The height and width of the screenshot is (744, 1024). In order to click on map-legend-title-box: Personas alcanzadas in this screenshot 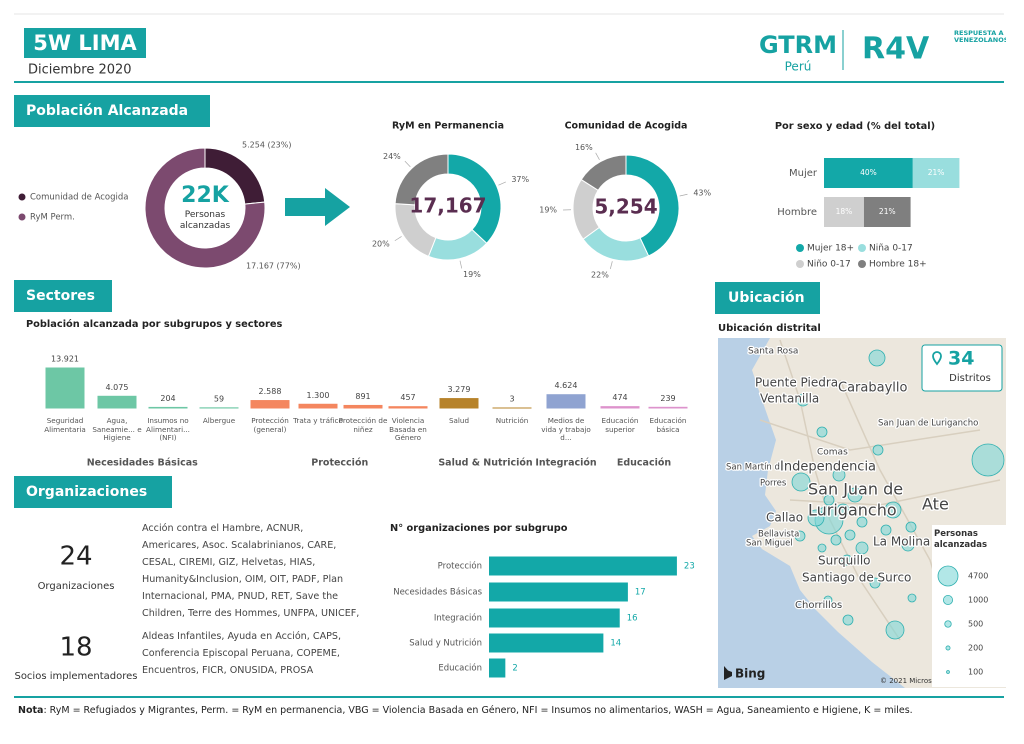, I will do `click(960, 539)`.